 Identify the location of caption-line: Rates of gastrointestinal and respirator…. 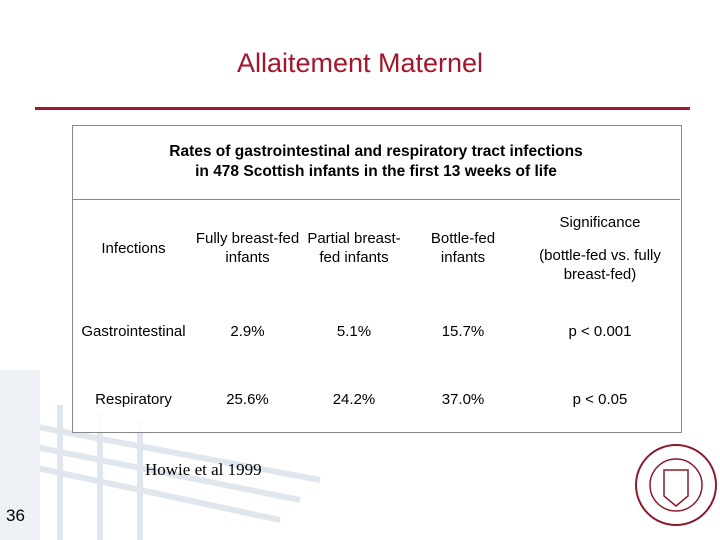
(376, 151).